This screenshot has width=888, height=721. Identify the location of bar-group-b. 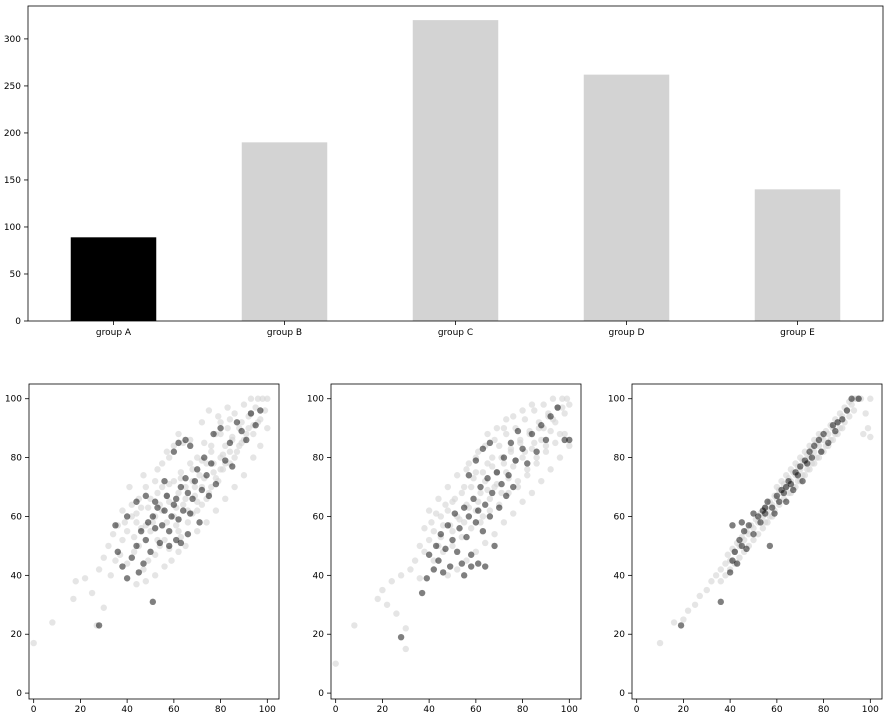
(284, 231).